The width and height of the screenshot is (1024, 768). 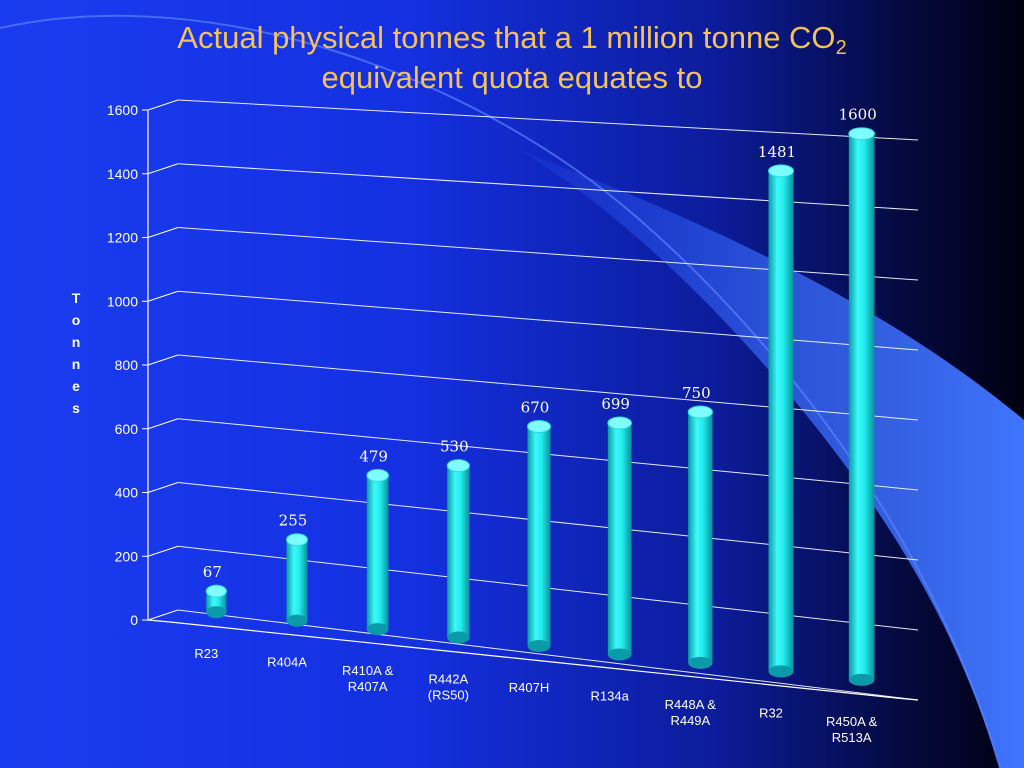 I want to click on category-label: R448A & R449A, so click(x=691, y=712).